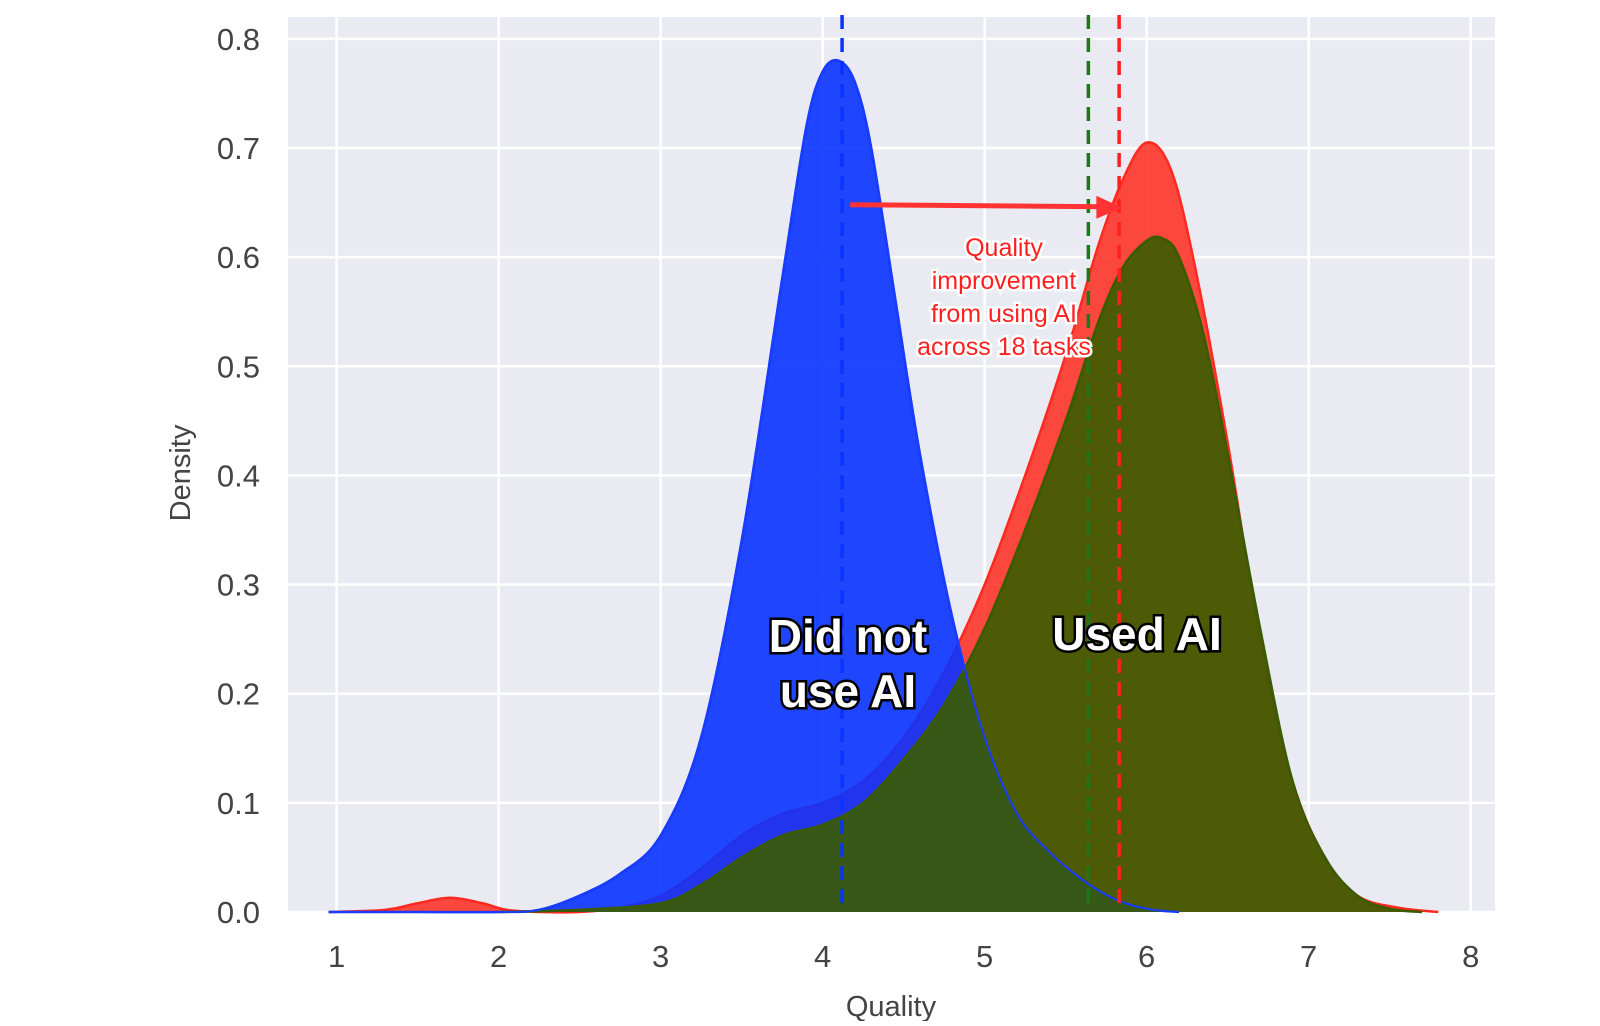  What do you see at coordinates (976, 206) in the screenshot?
I see `improvement-arrow-shaft` at bounding box center [976, 206].